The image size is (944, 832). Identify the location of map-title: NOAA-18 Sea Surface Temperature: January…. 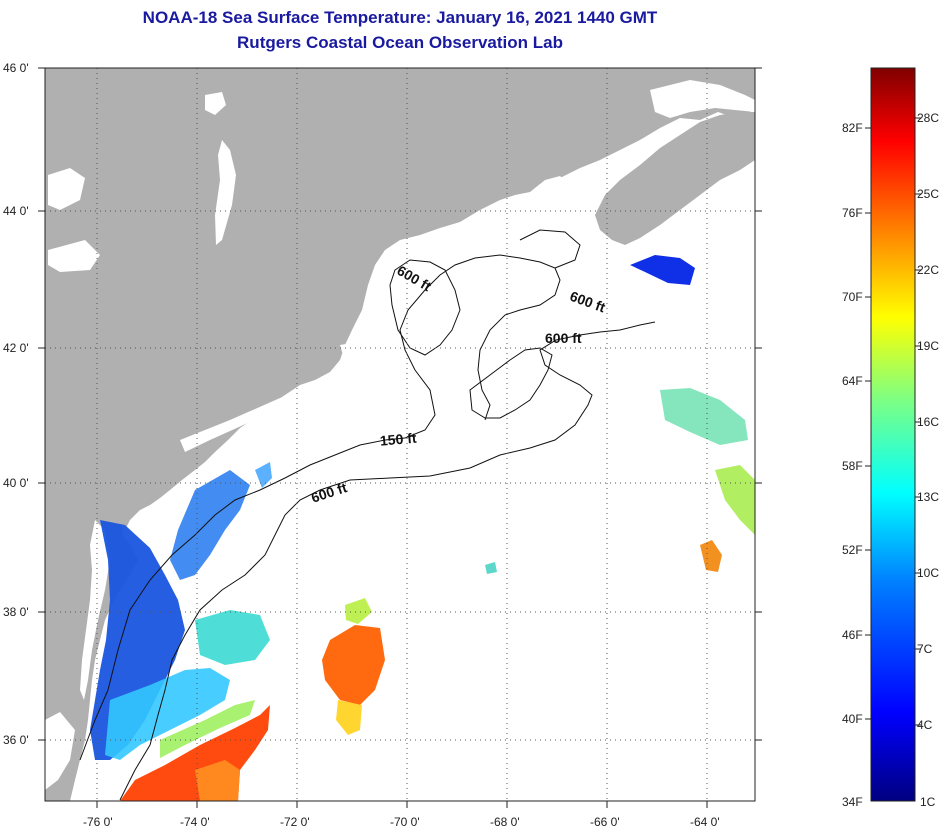
(400, 17).